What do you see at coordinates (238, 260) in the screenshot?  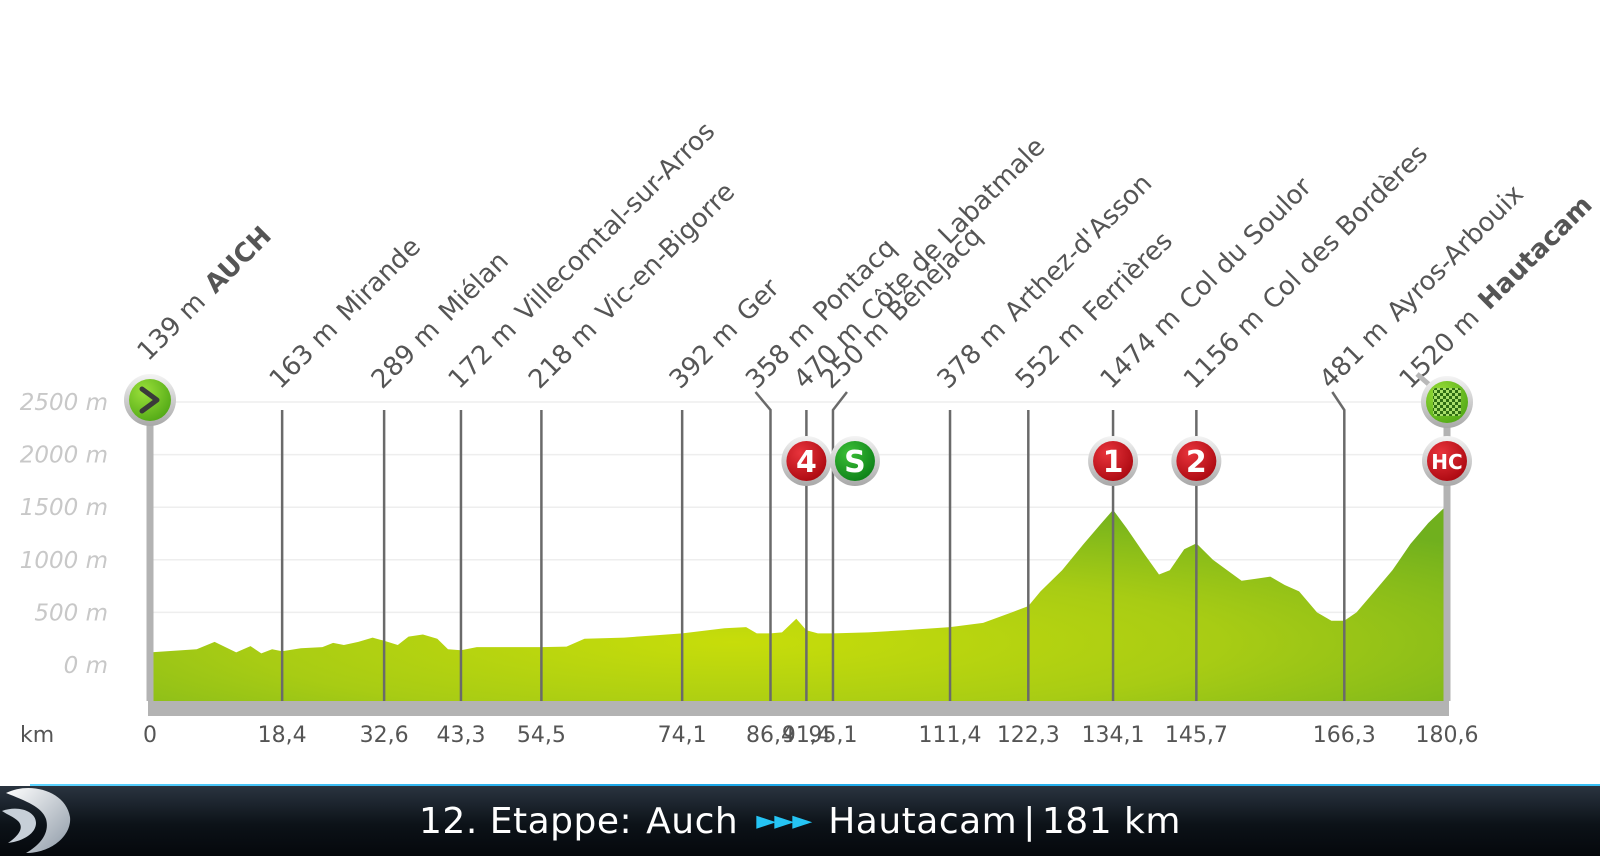 I see `location-name: AUCH` at bounding box center [238, 260].